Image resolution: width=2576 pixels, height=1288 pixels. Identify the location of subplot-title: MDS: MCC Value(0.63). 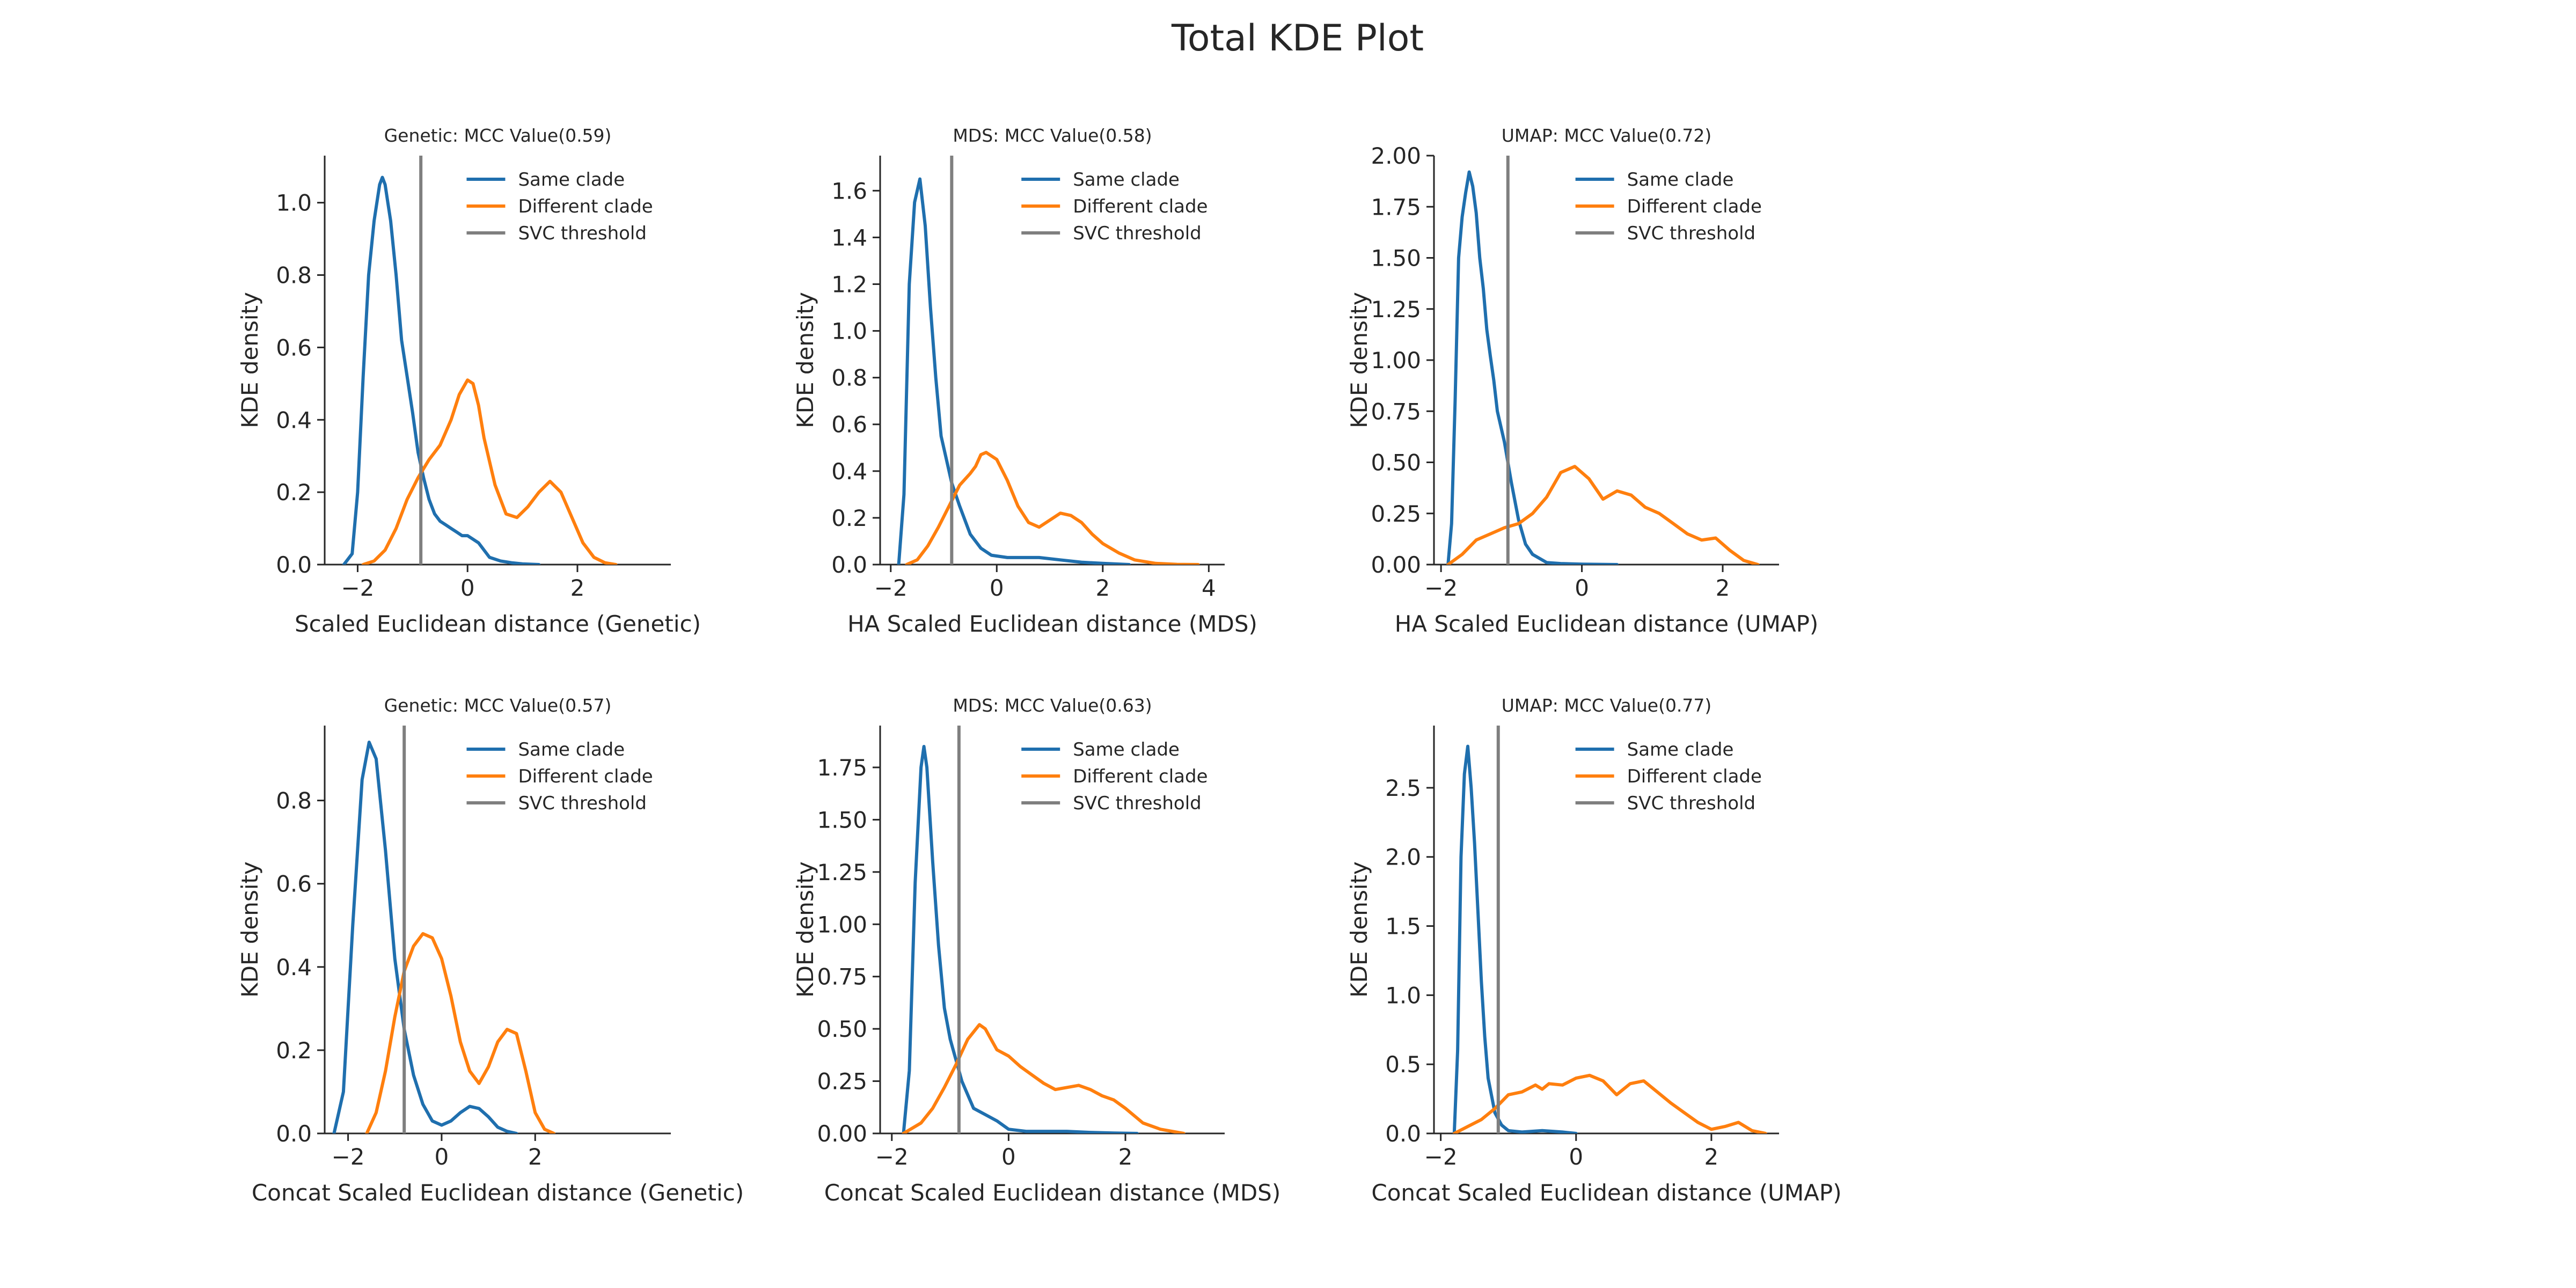
(1052, 705).